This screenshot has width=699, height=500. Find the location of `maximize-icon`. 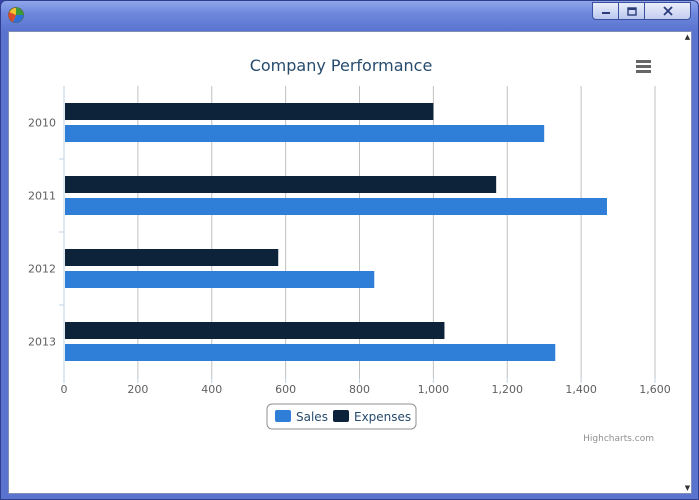

maximize-icon is located at coordinates (631, 11).